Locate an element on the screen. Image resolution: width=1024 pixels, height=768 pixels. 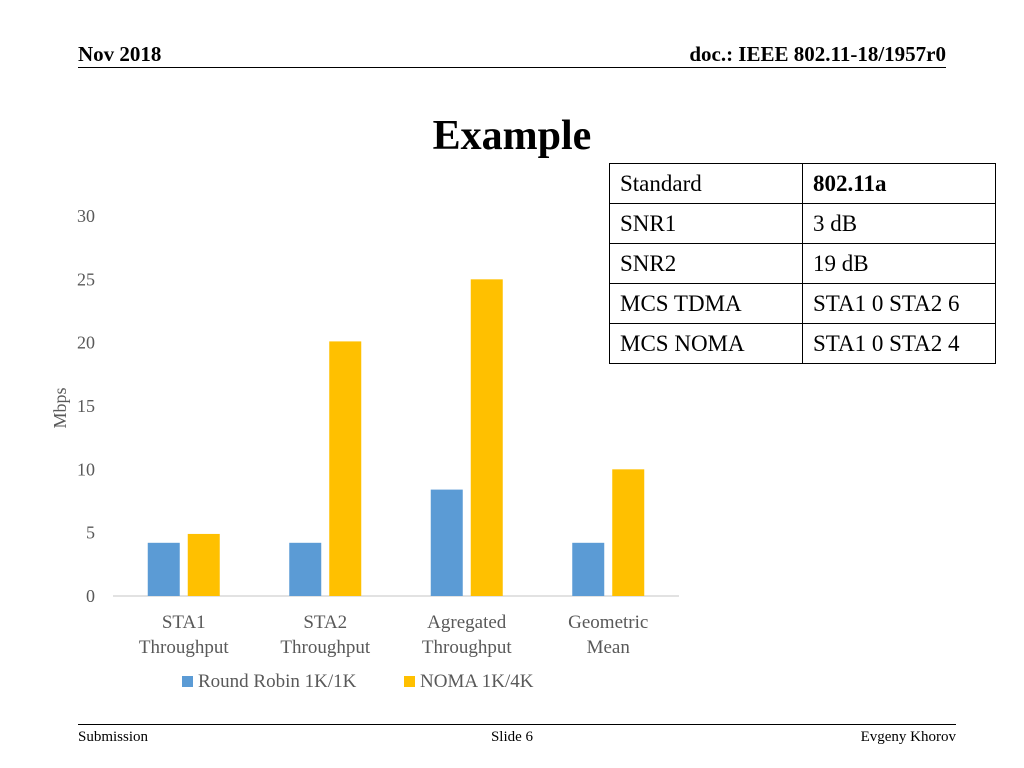
slide-title: Example is located at coordinates (512, 136).